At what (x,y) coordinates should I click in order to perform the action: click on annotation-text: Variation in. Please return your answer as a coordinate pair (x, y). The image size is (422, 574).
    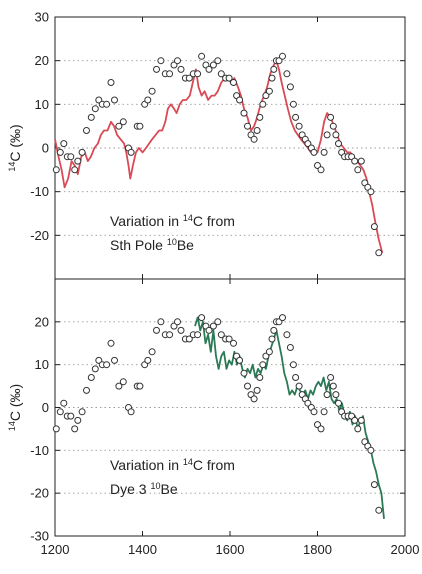
    Looking at the image, I should click on (146, 465).